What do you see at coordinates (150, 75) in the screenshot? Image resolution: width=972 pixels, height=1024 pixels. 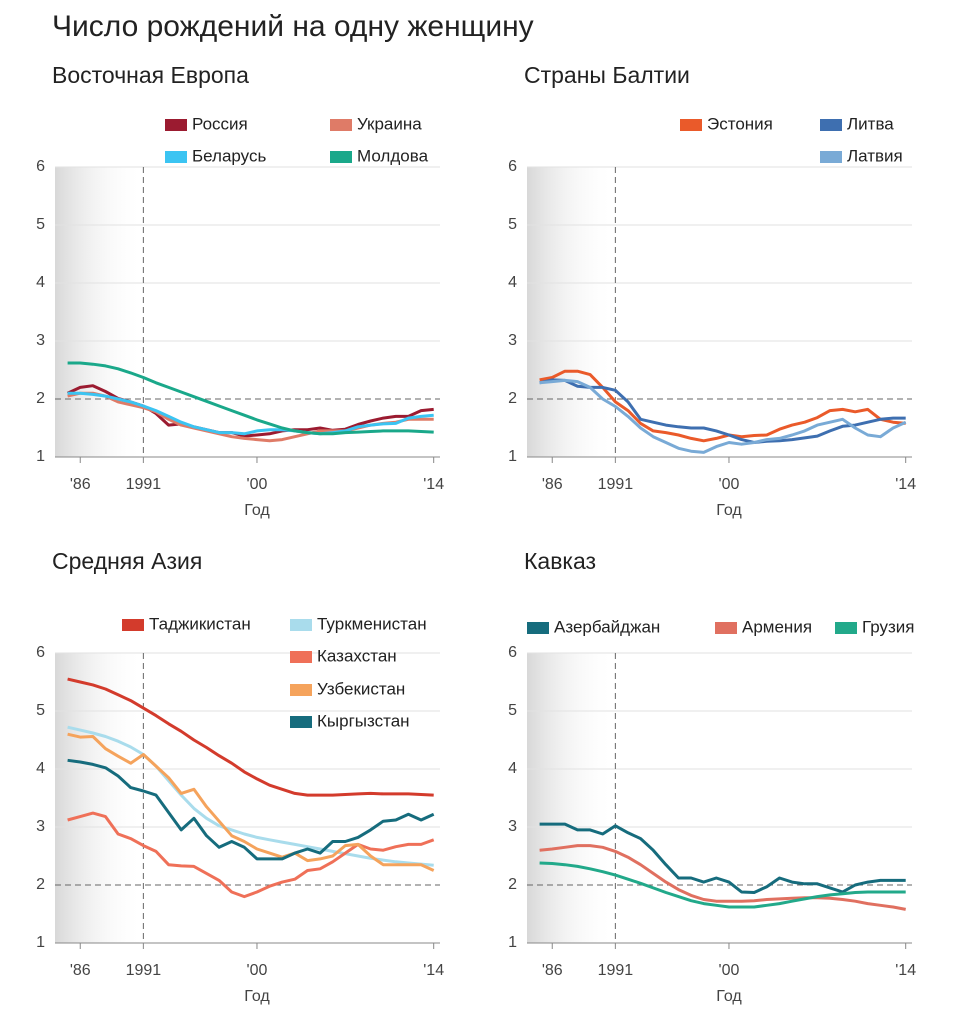 I see `panel-title: Восточная Европа` at bounding box center [150, 75].